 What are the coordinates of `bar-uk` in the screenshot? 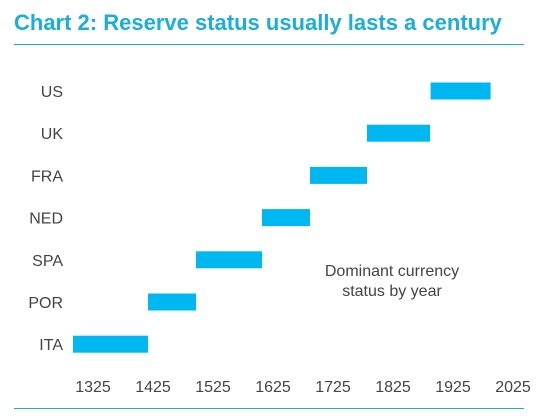 It's located at (398, 133).